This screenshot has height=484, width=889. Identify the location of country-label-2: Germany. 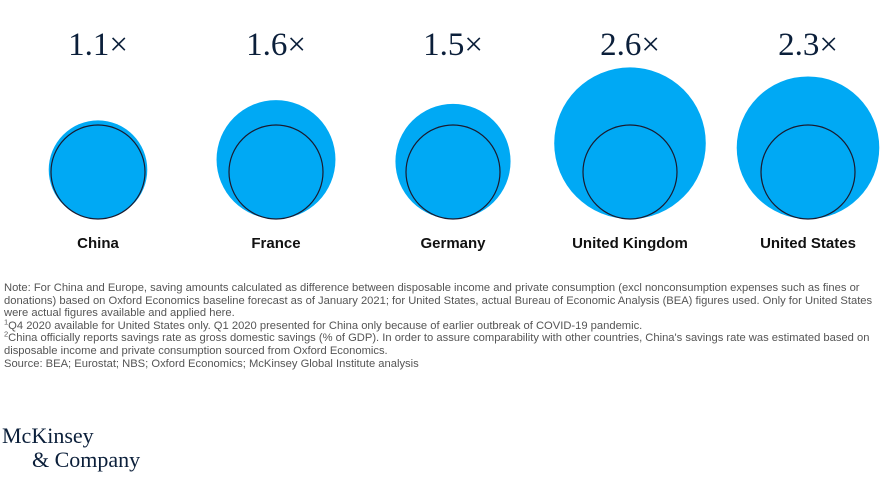
(453, 243).